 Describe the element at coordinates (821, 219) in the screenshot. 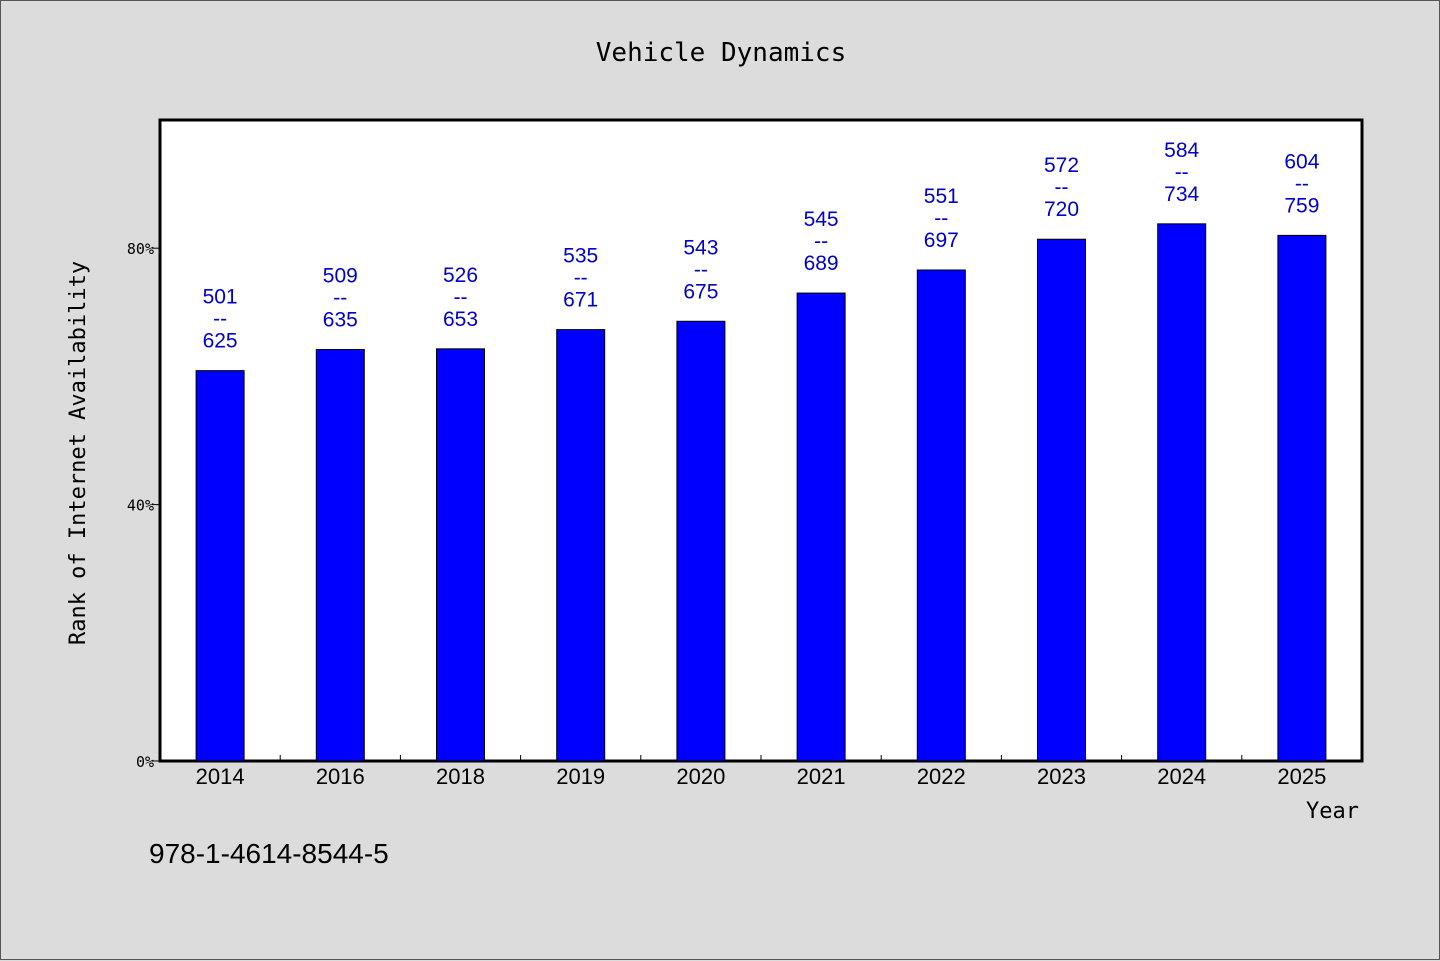

I see `data-label-2021-low: 545` at that location.